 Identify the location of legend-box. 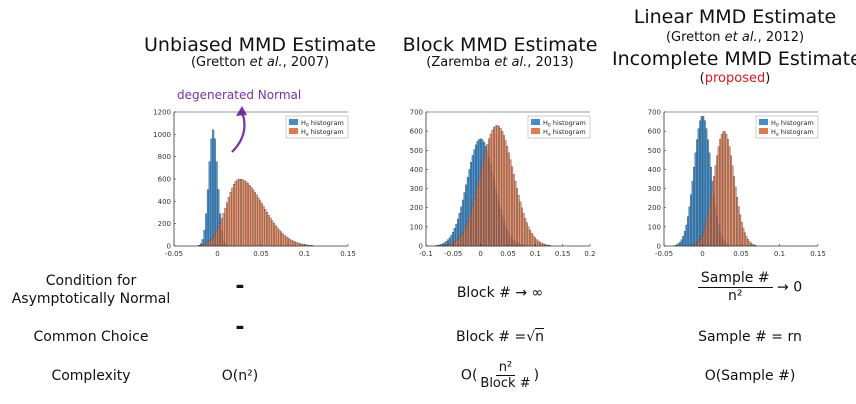
(317, 127).